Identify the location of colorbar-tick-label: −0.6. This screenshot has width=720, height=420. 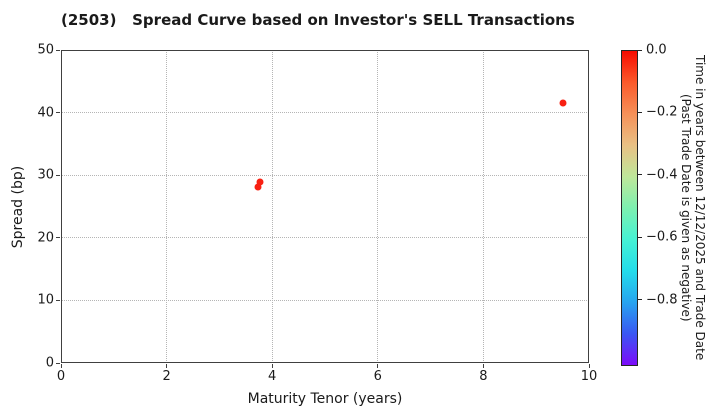
(662, 237).